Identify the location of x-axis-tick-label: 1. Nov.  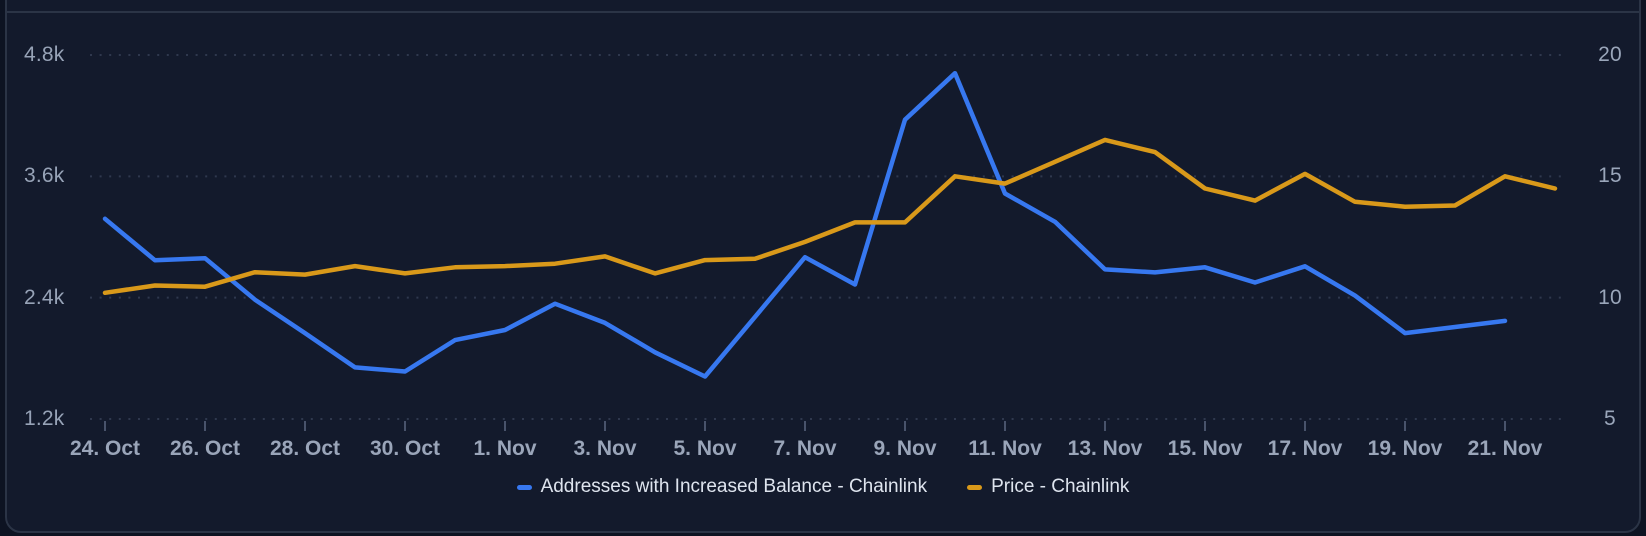
(505, 448).